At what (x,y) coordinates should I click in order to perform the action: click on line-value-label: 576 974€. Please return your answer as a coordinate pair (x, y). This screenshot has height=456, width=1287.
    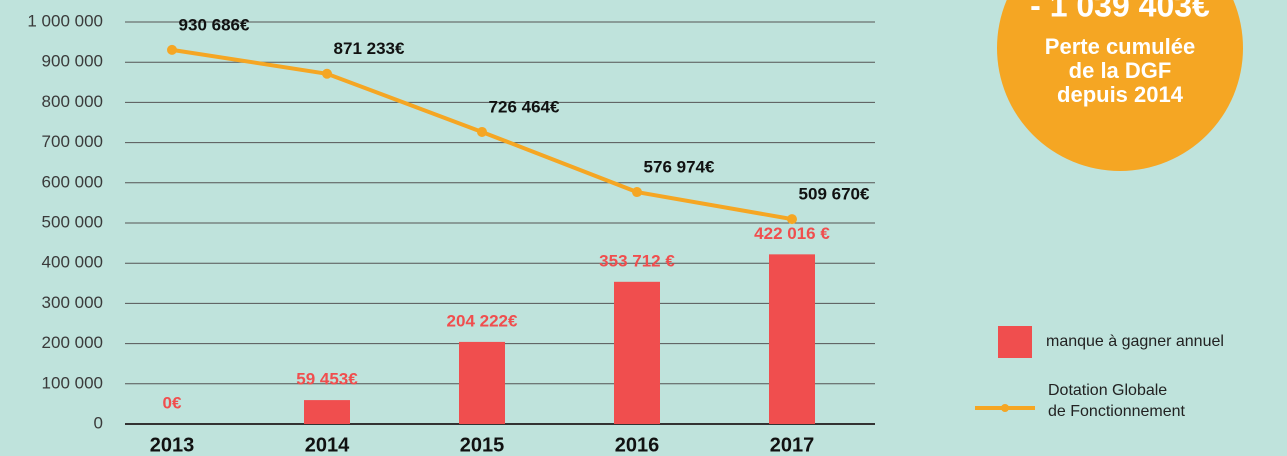
    Looking at the image, I should click on (679, 167).